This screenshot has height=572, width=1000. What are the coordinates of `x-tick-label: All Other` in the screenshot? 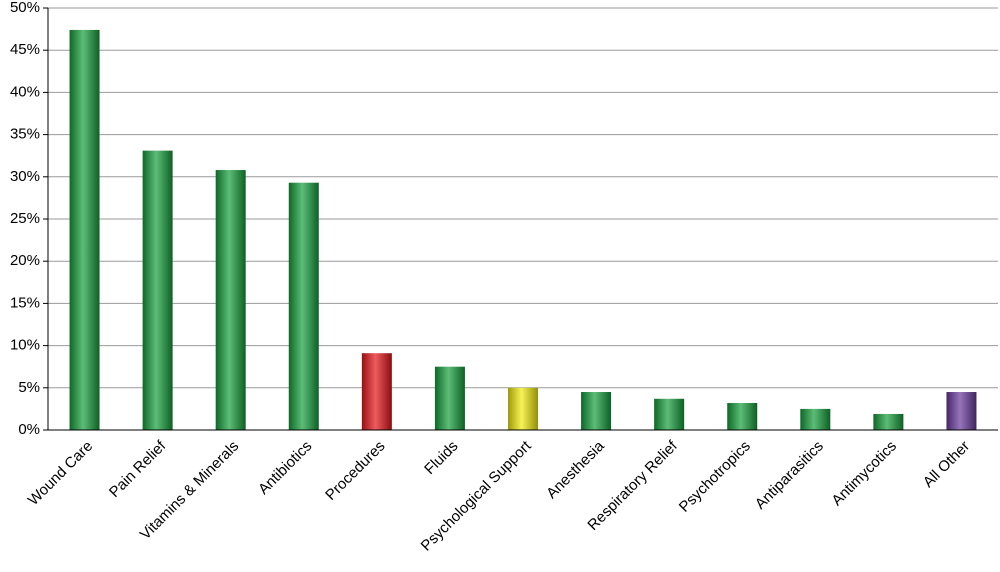 It's located at (946, 464).